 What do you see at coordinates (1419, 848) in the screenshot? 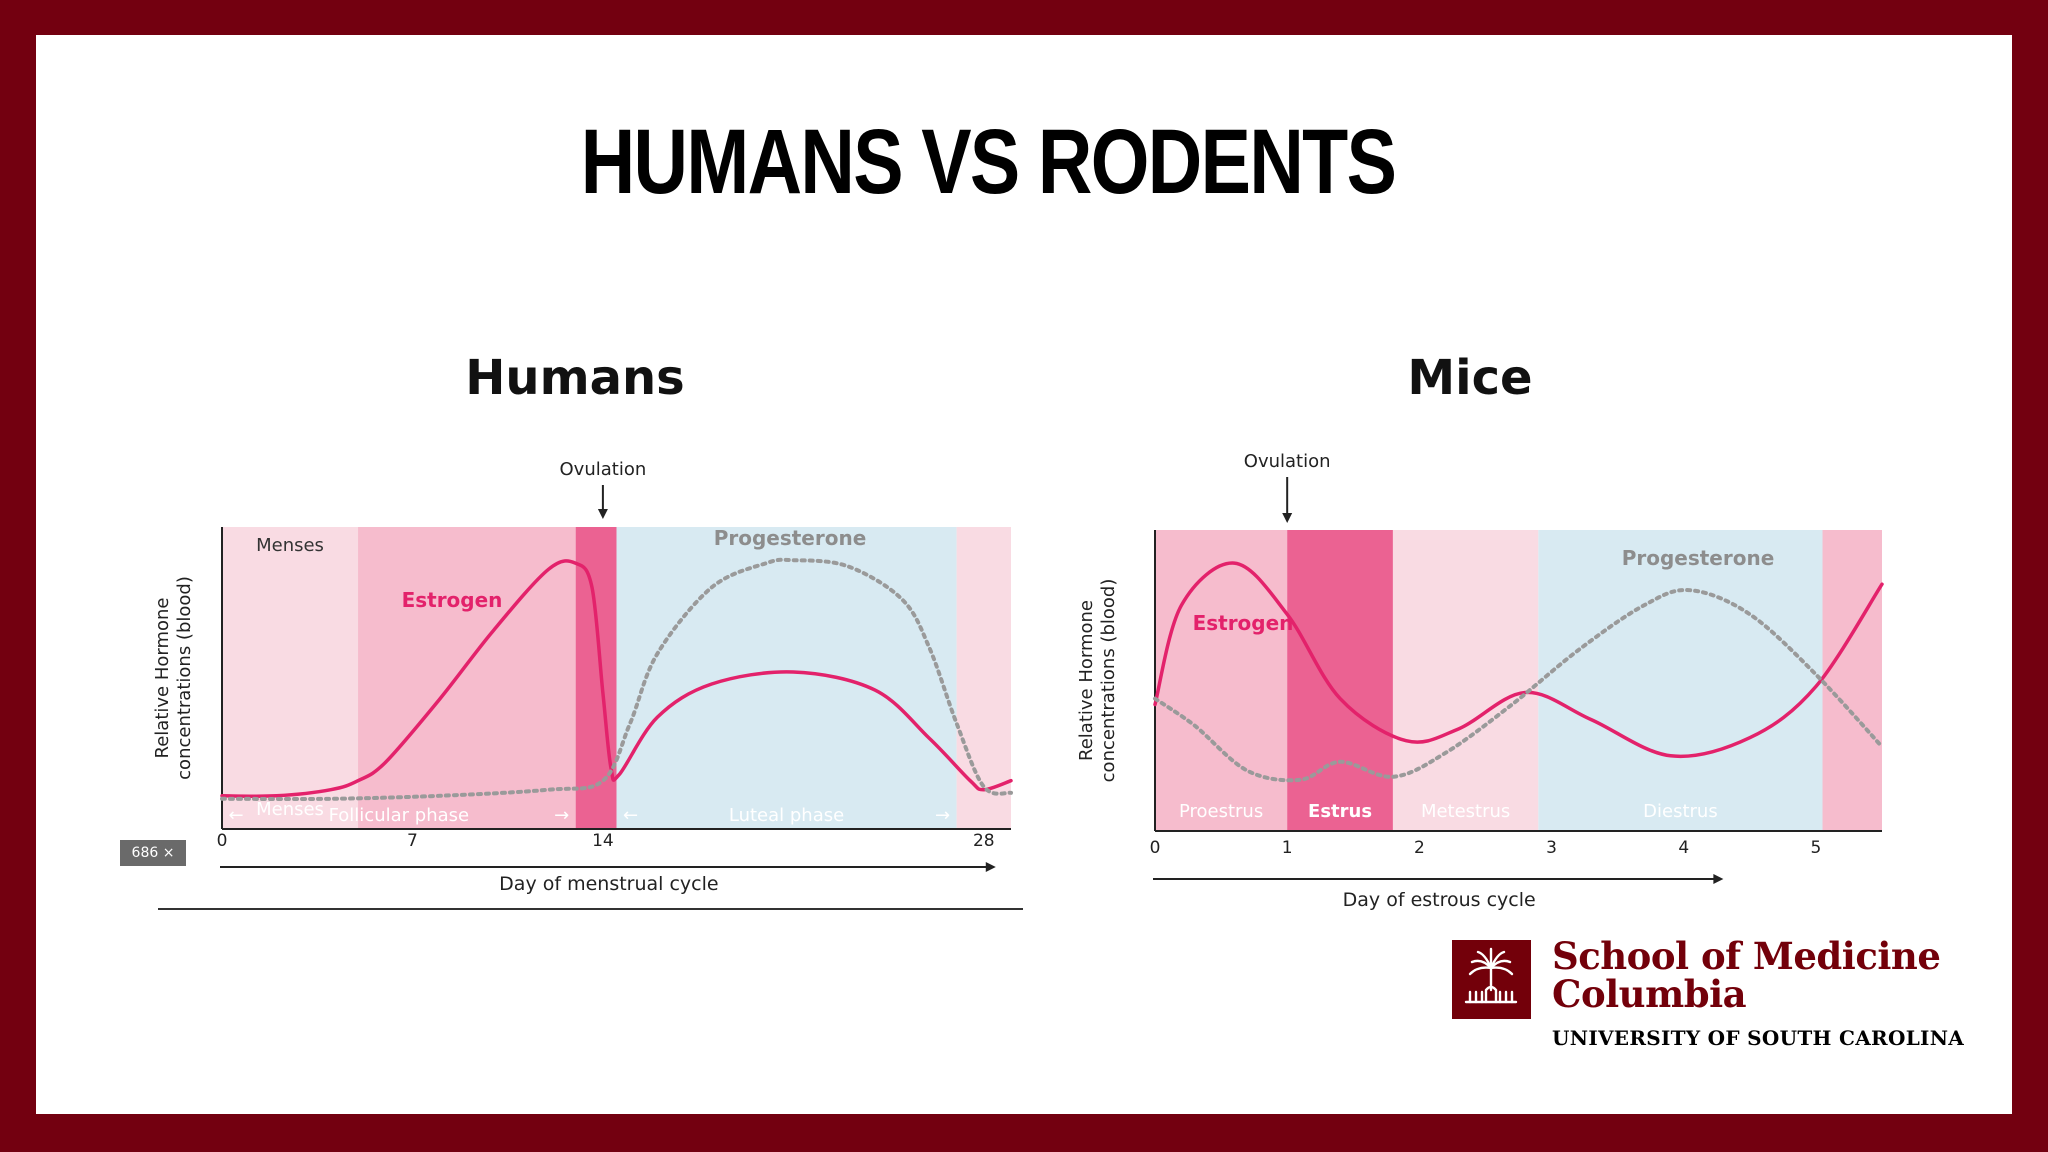
I see `x-tick-label: 2` at bounding box center [1419, 848].